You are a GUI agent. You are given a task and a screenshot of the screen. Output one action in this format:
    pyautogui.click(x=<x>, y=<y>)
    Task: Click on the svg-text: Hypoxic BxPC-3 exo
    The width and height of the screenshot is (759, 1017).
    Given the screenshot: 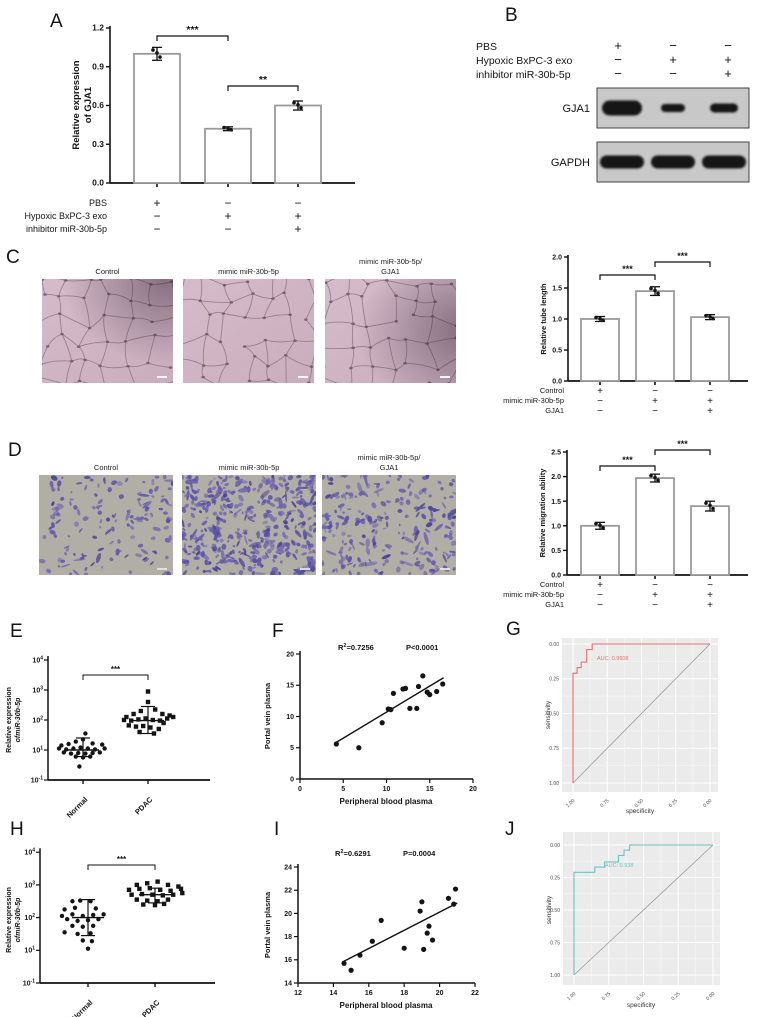 What is the action you would take?
    pyautogui.click(x=524, y=61)
    